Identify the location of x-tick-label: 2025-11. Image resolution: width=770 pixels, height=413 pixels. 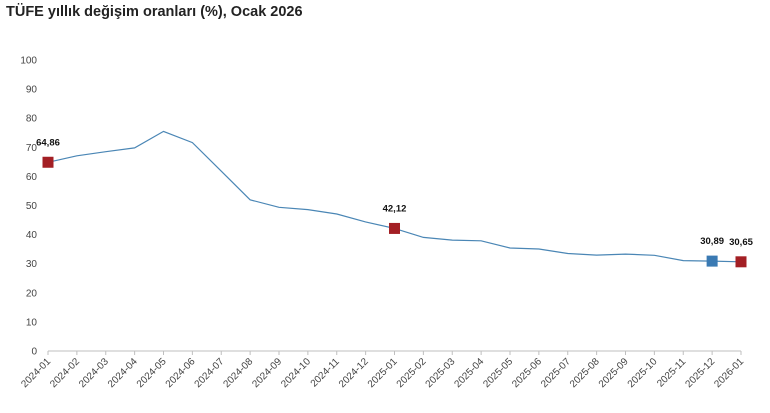
(672, 373).